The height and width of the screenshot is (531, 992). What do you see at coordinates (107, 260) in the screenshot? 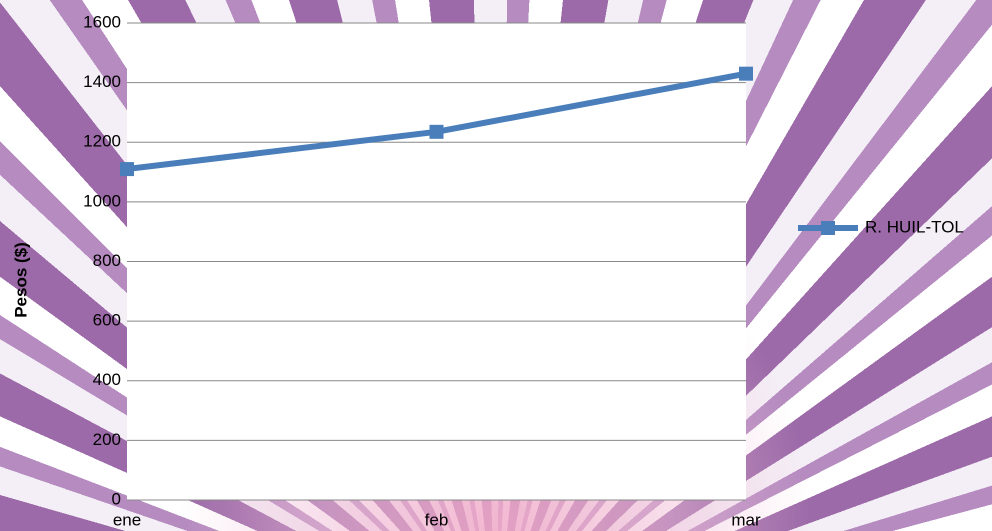
I see `y-tick-label: 800` at bounding box center [107, 260].